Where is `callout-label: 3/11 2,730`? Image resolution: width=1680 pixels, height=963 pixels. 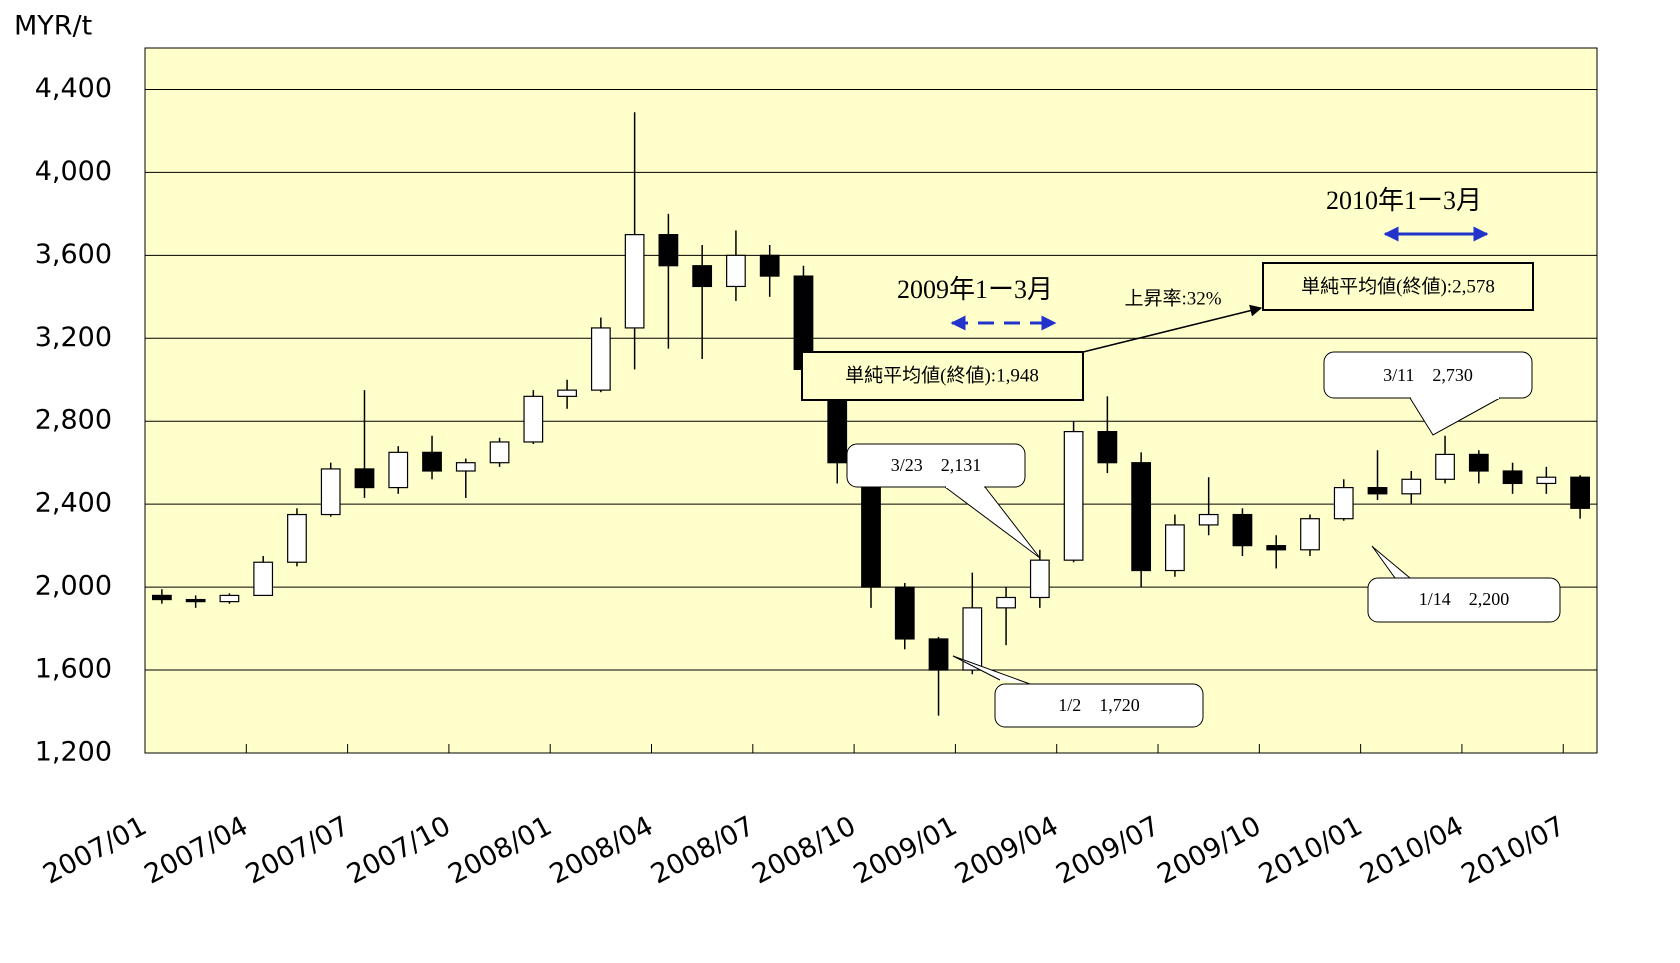
callout-label: 3/11 2,730 is located at coordinates (1428, 375).